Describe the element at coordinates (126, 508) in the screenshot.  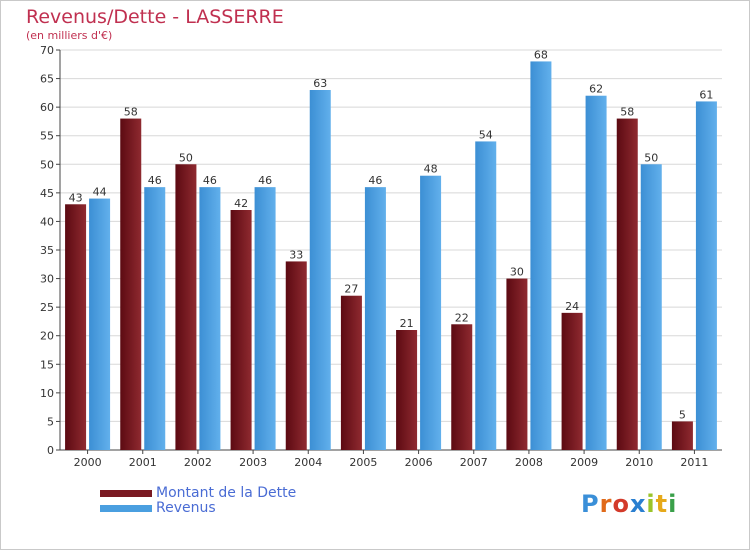
I see `legend-swatch-revenus` at that location.